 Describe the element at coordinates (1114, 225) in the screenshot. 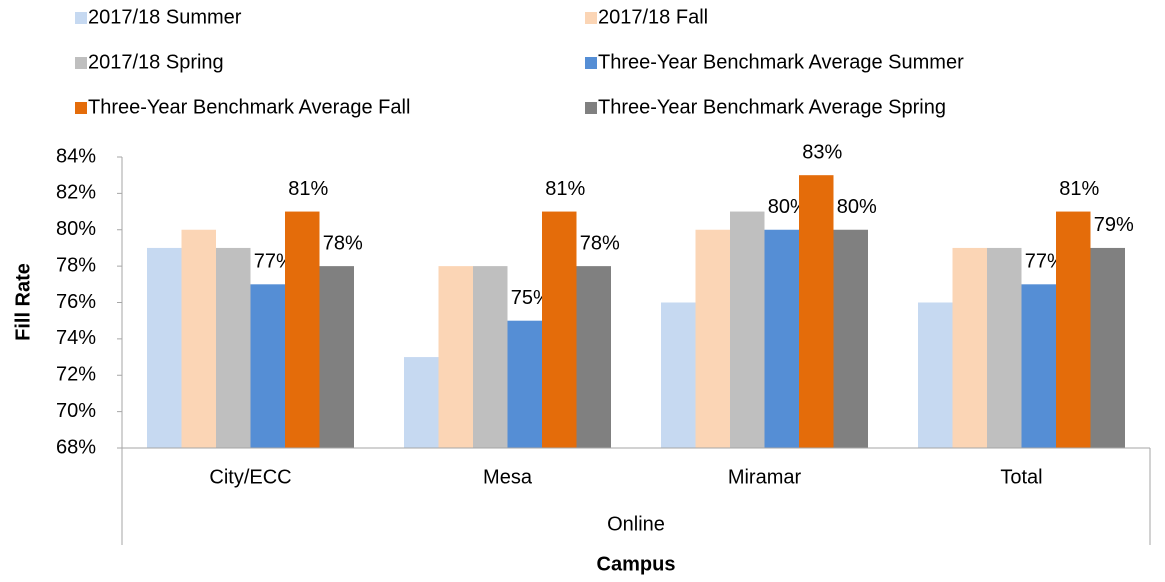

I see `data-label: 79%` at that location.